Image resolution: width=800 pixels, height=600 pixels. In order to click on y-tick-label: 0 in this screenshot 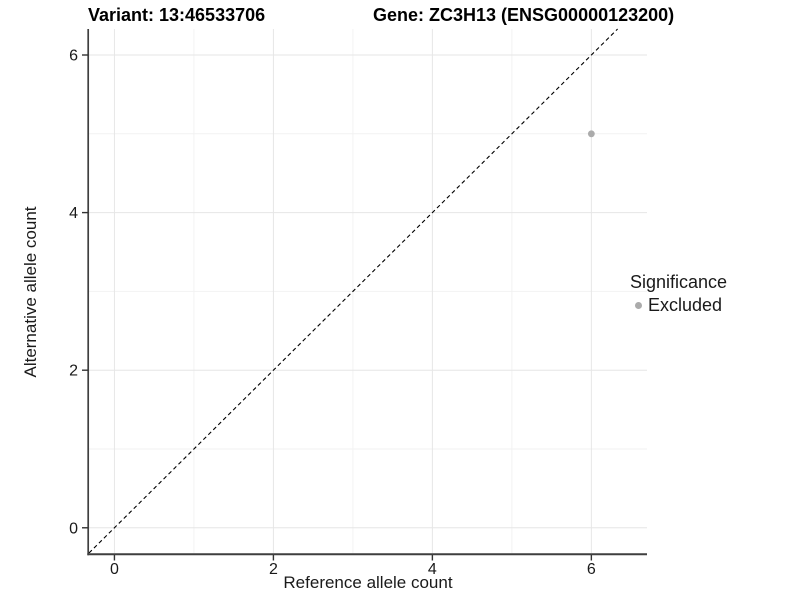, I will do `click(73, 528)`.